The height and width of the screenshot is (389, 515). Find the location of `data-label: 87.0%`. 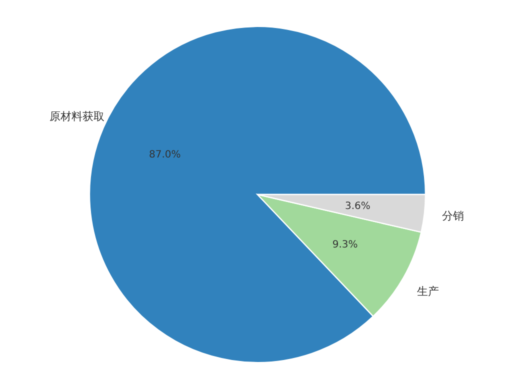

data-label: 87.0% is located at coordinates (164, 155).